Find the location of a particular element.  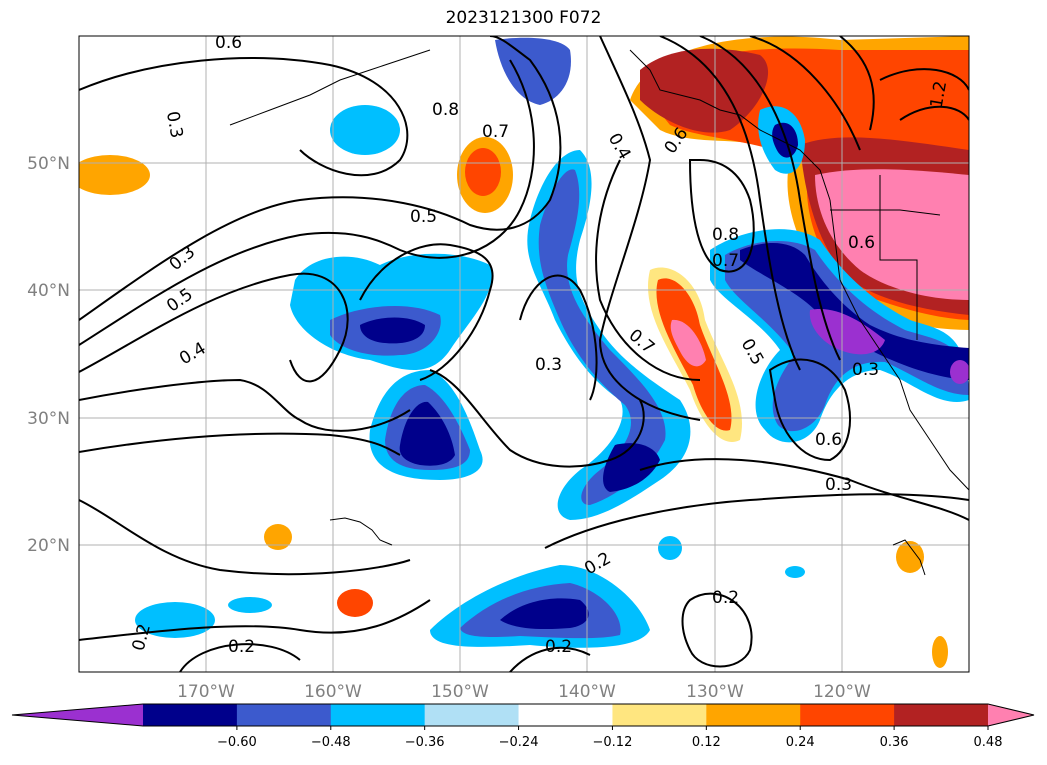

warm-spot-west is located at coordinates (114, 175).